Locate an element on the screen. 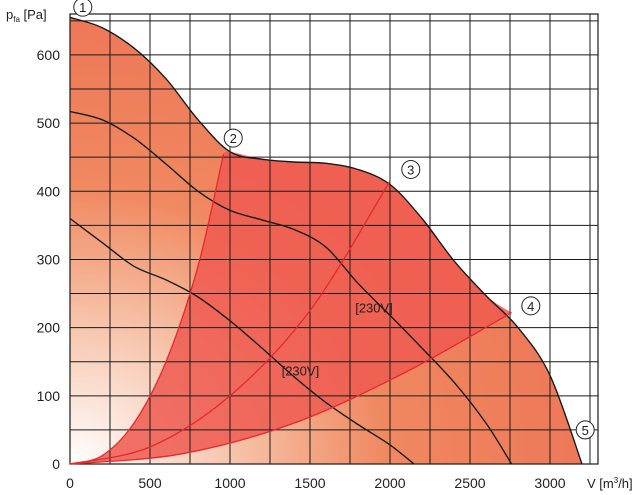  x-axis-label: V [m3/h] is located at coordinates (610, 483).